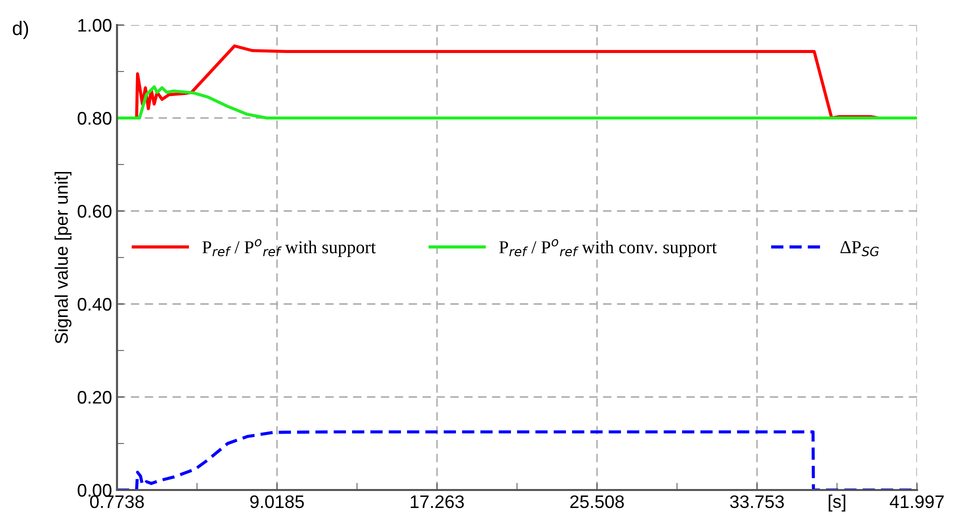  I want to click on legend-label: P$_{ref}$ / P$^{o}$$_{ref}$ with conv. support, so click(608, 248).